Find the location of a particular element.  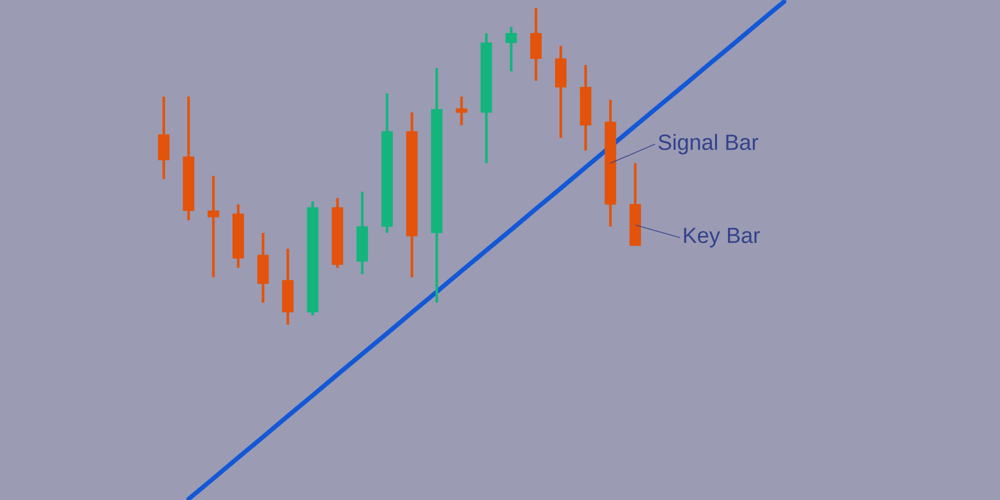

annotation: Key Bar is located at coordinates (722, 238).